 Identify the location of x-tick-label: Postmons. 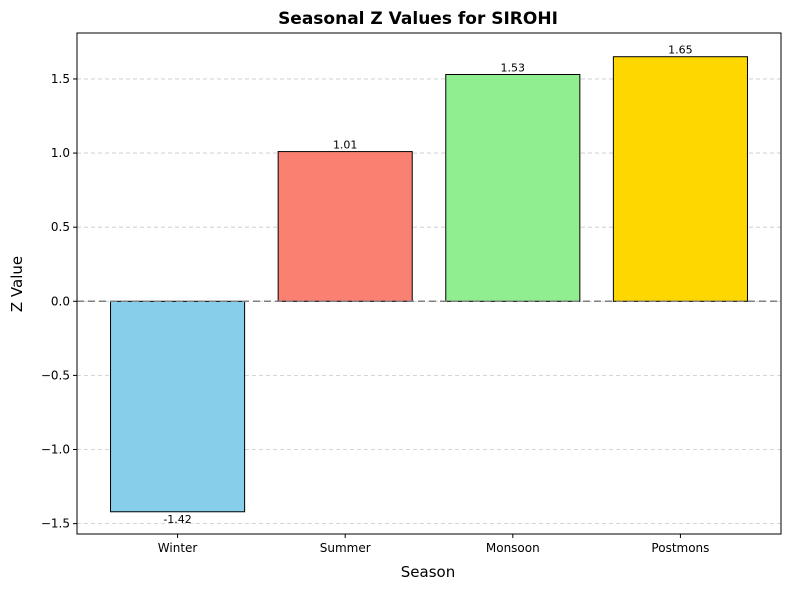
(680, 548).